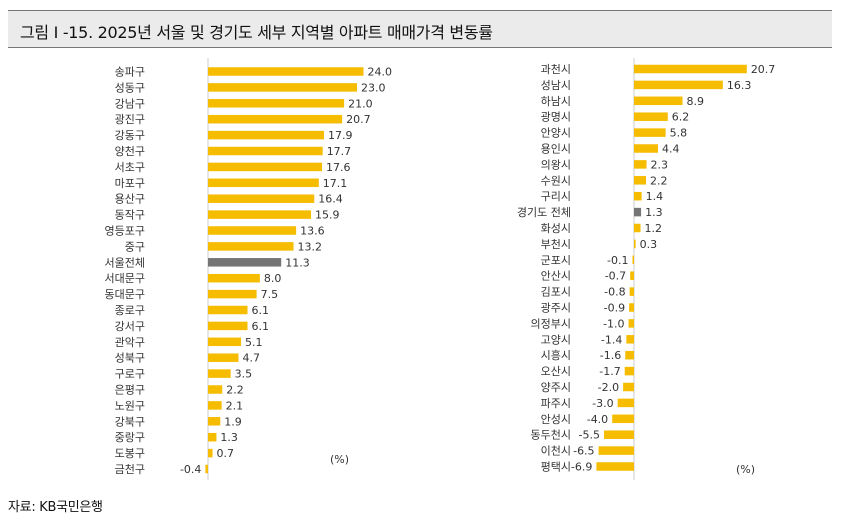 This screenshot has height=522, width=852. What do you see at coordinates (219, 373) in the screenshot?
I see `bar-구로구` at bounding box center [219, 373].